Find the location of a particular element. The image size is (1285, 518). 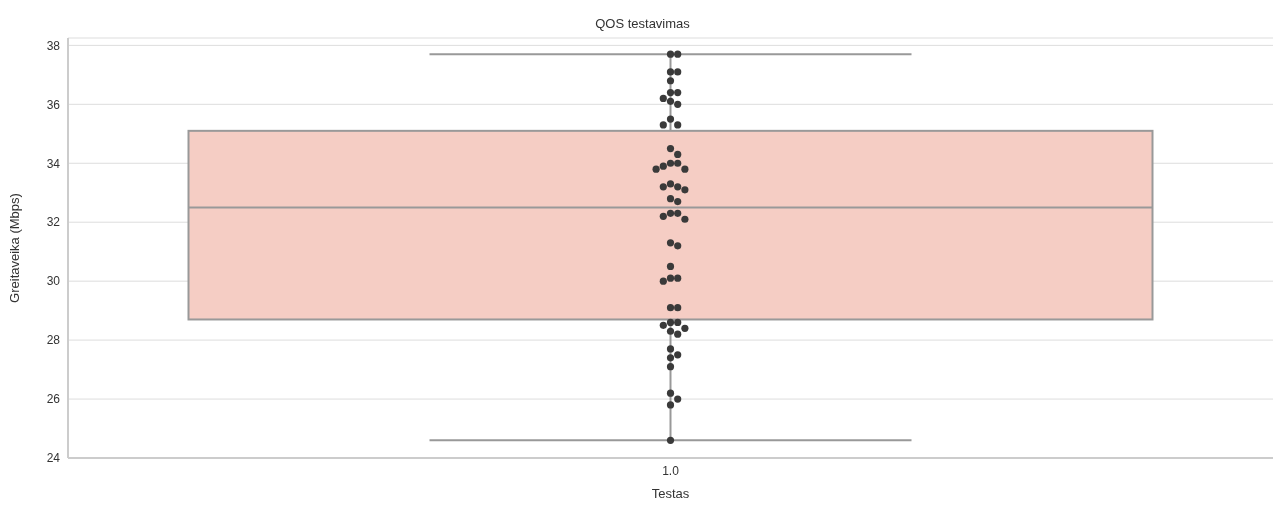

y-tick-label: 30 is located at coordinates (53, 281).